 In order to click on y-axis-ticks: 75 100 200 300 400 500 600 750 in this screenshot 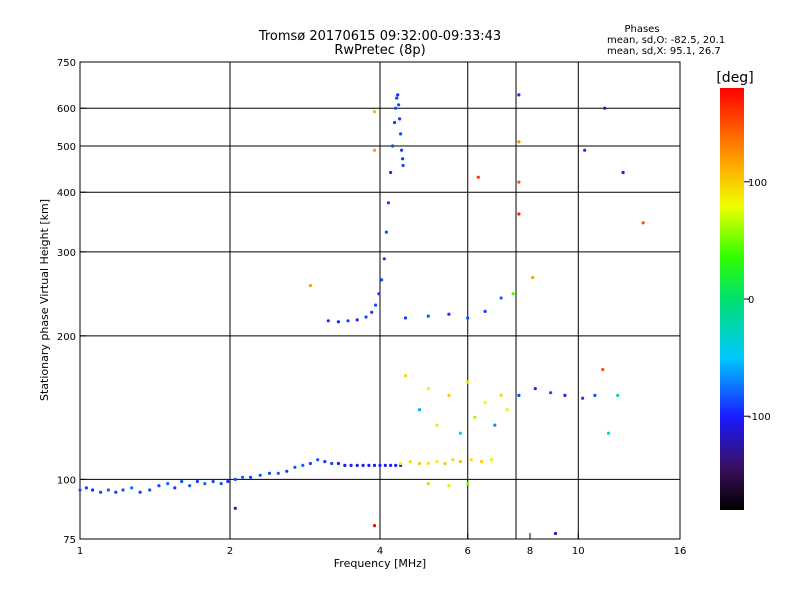, I will do `click(71, 302)`.